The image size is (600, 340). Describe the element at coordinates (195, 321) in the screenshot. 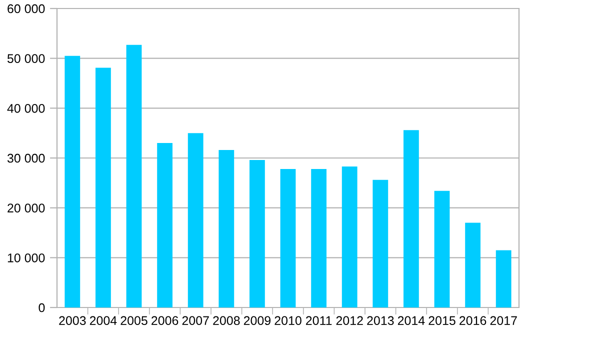

I see `x-tick-label: 2007` at that location.